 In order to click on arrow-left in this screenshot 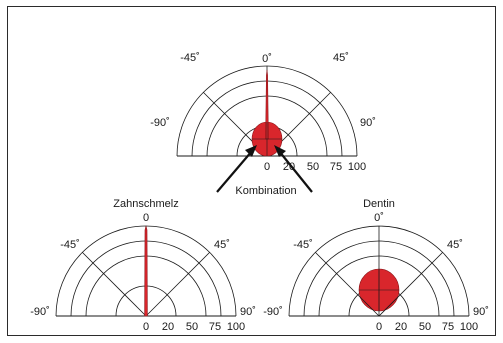, I will do `click(234, 171)`.